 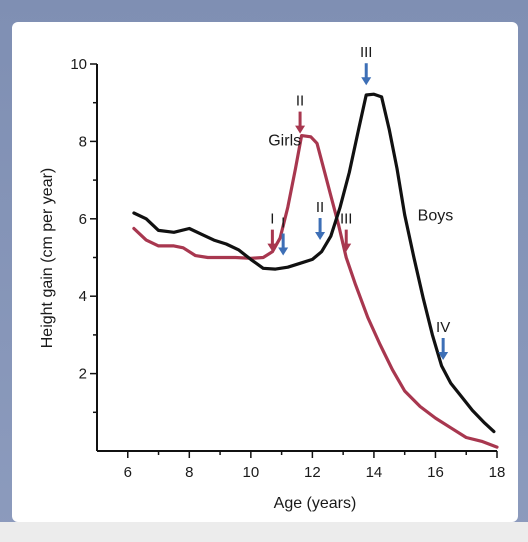 What do you see at coordinates (251, 472) in the screenshot?
I see `x-tick-label: 10` at bounding box center [251, 472].